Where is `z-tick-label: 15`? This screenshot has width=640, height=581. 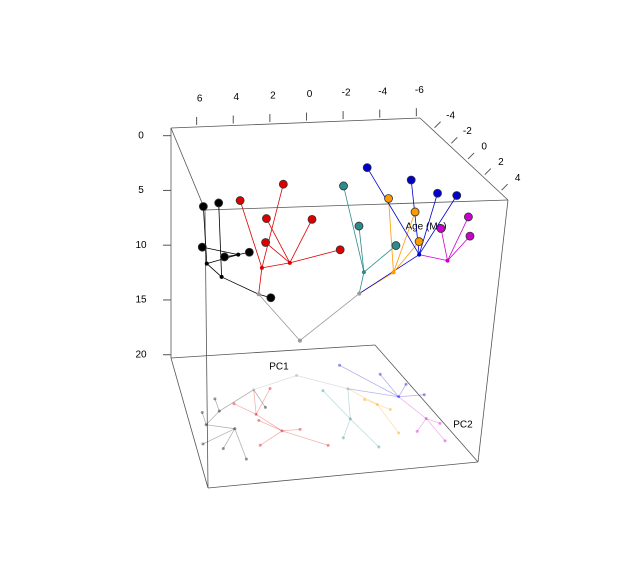
z-tick-label: 15 is located at coordinates (141, 300).